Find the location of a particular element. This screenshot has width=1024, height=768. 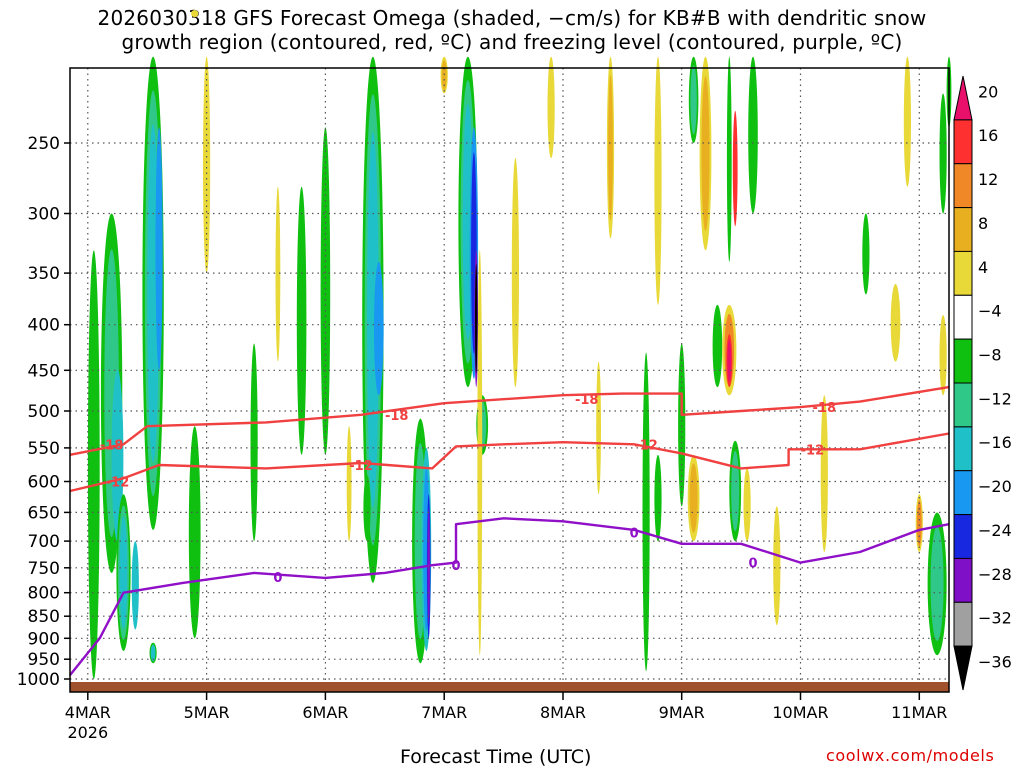

x-axis-title: Forecast Time (UTC) is located at coordinates (496, 757).